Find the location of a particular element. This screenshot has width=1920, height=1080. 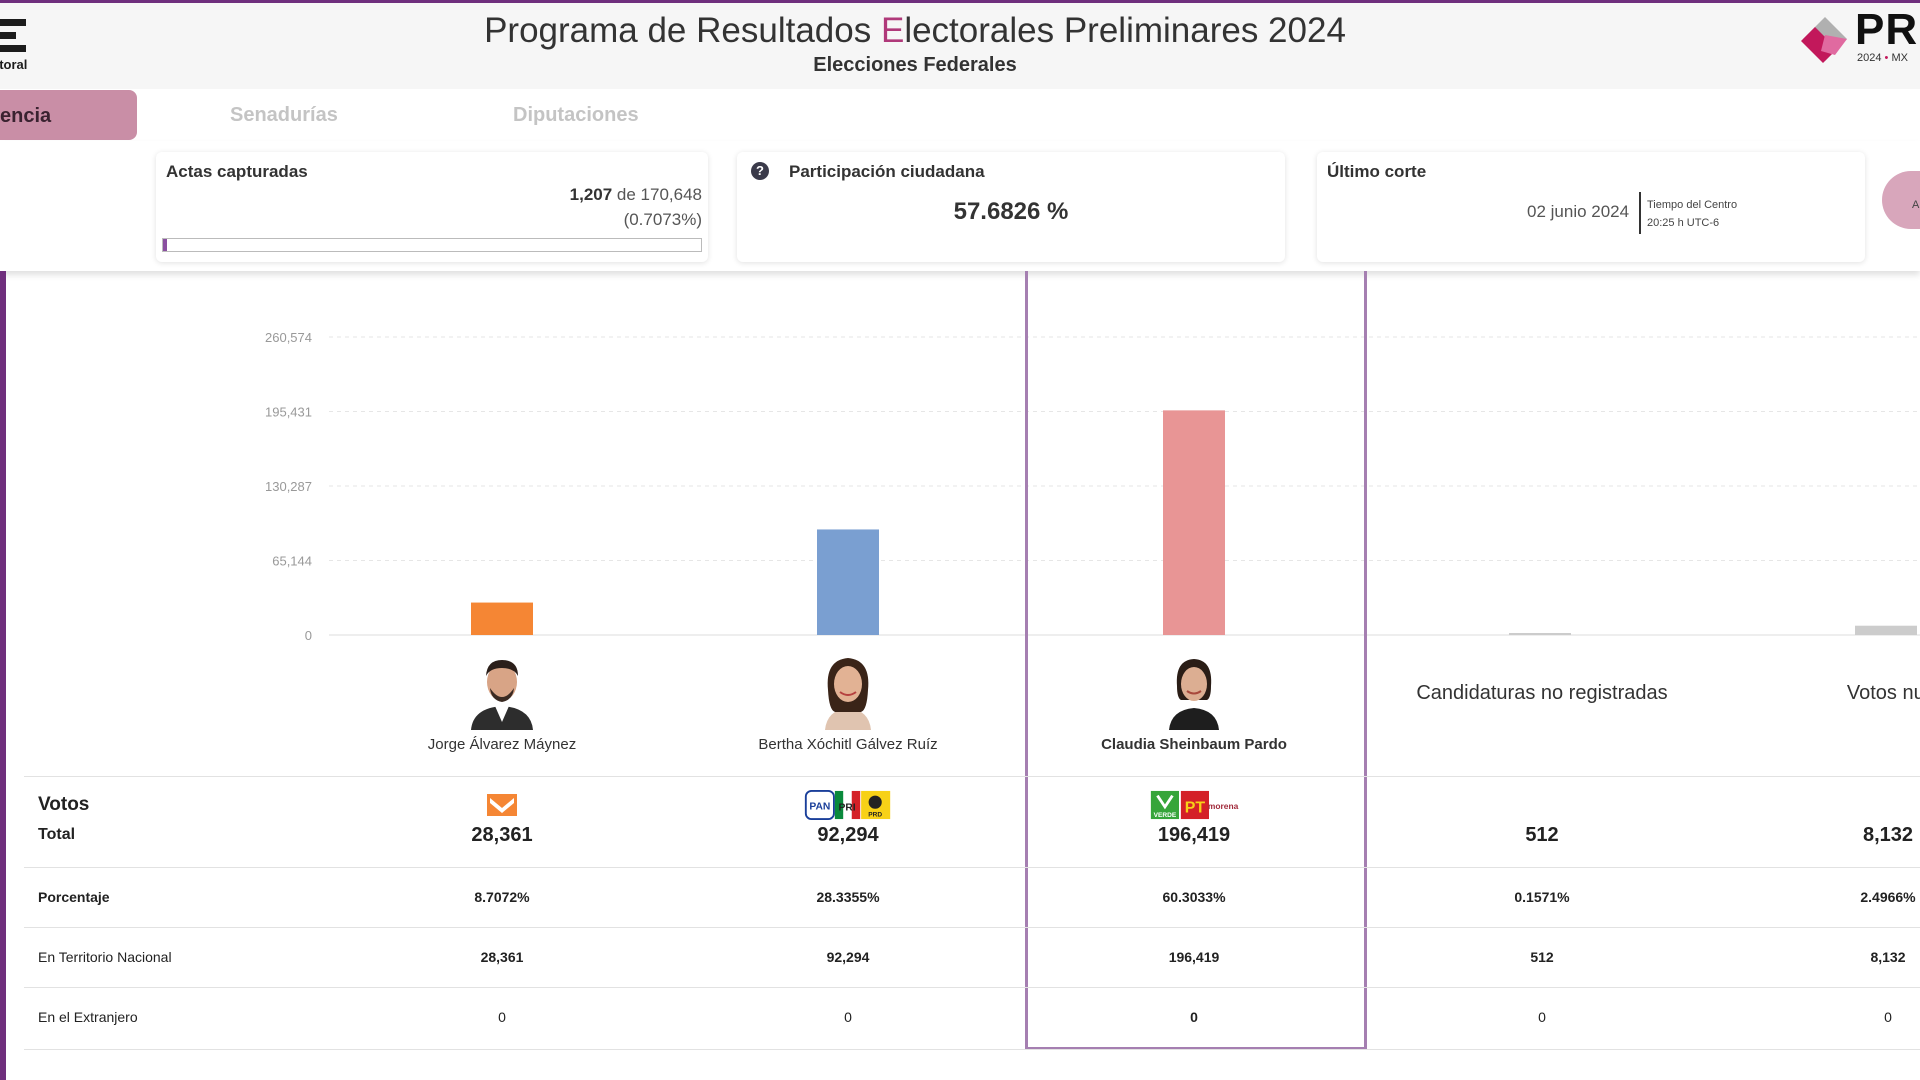

actas-count: 1,207 is located at coordinates (591, 194).